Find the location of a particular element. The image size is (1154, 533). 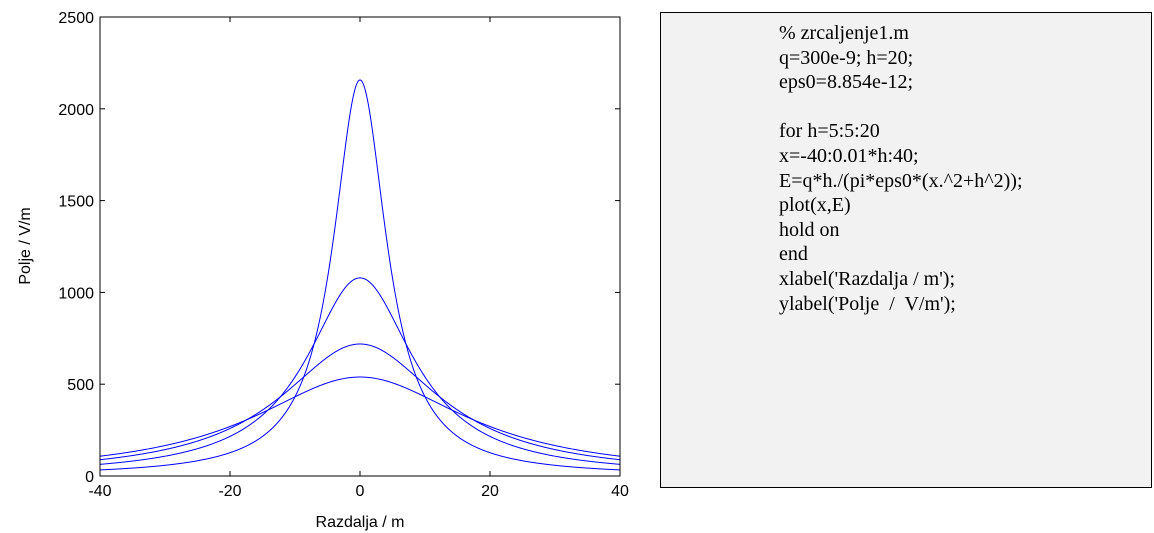

code-line: ylabel('Polje / V/m'); is located at coordinates (867, 303).